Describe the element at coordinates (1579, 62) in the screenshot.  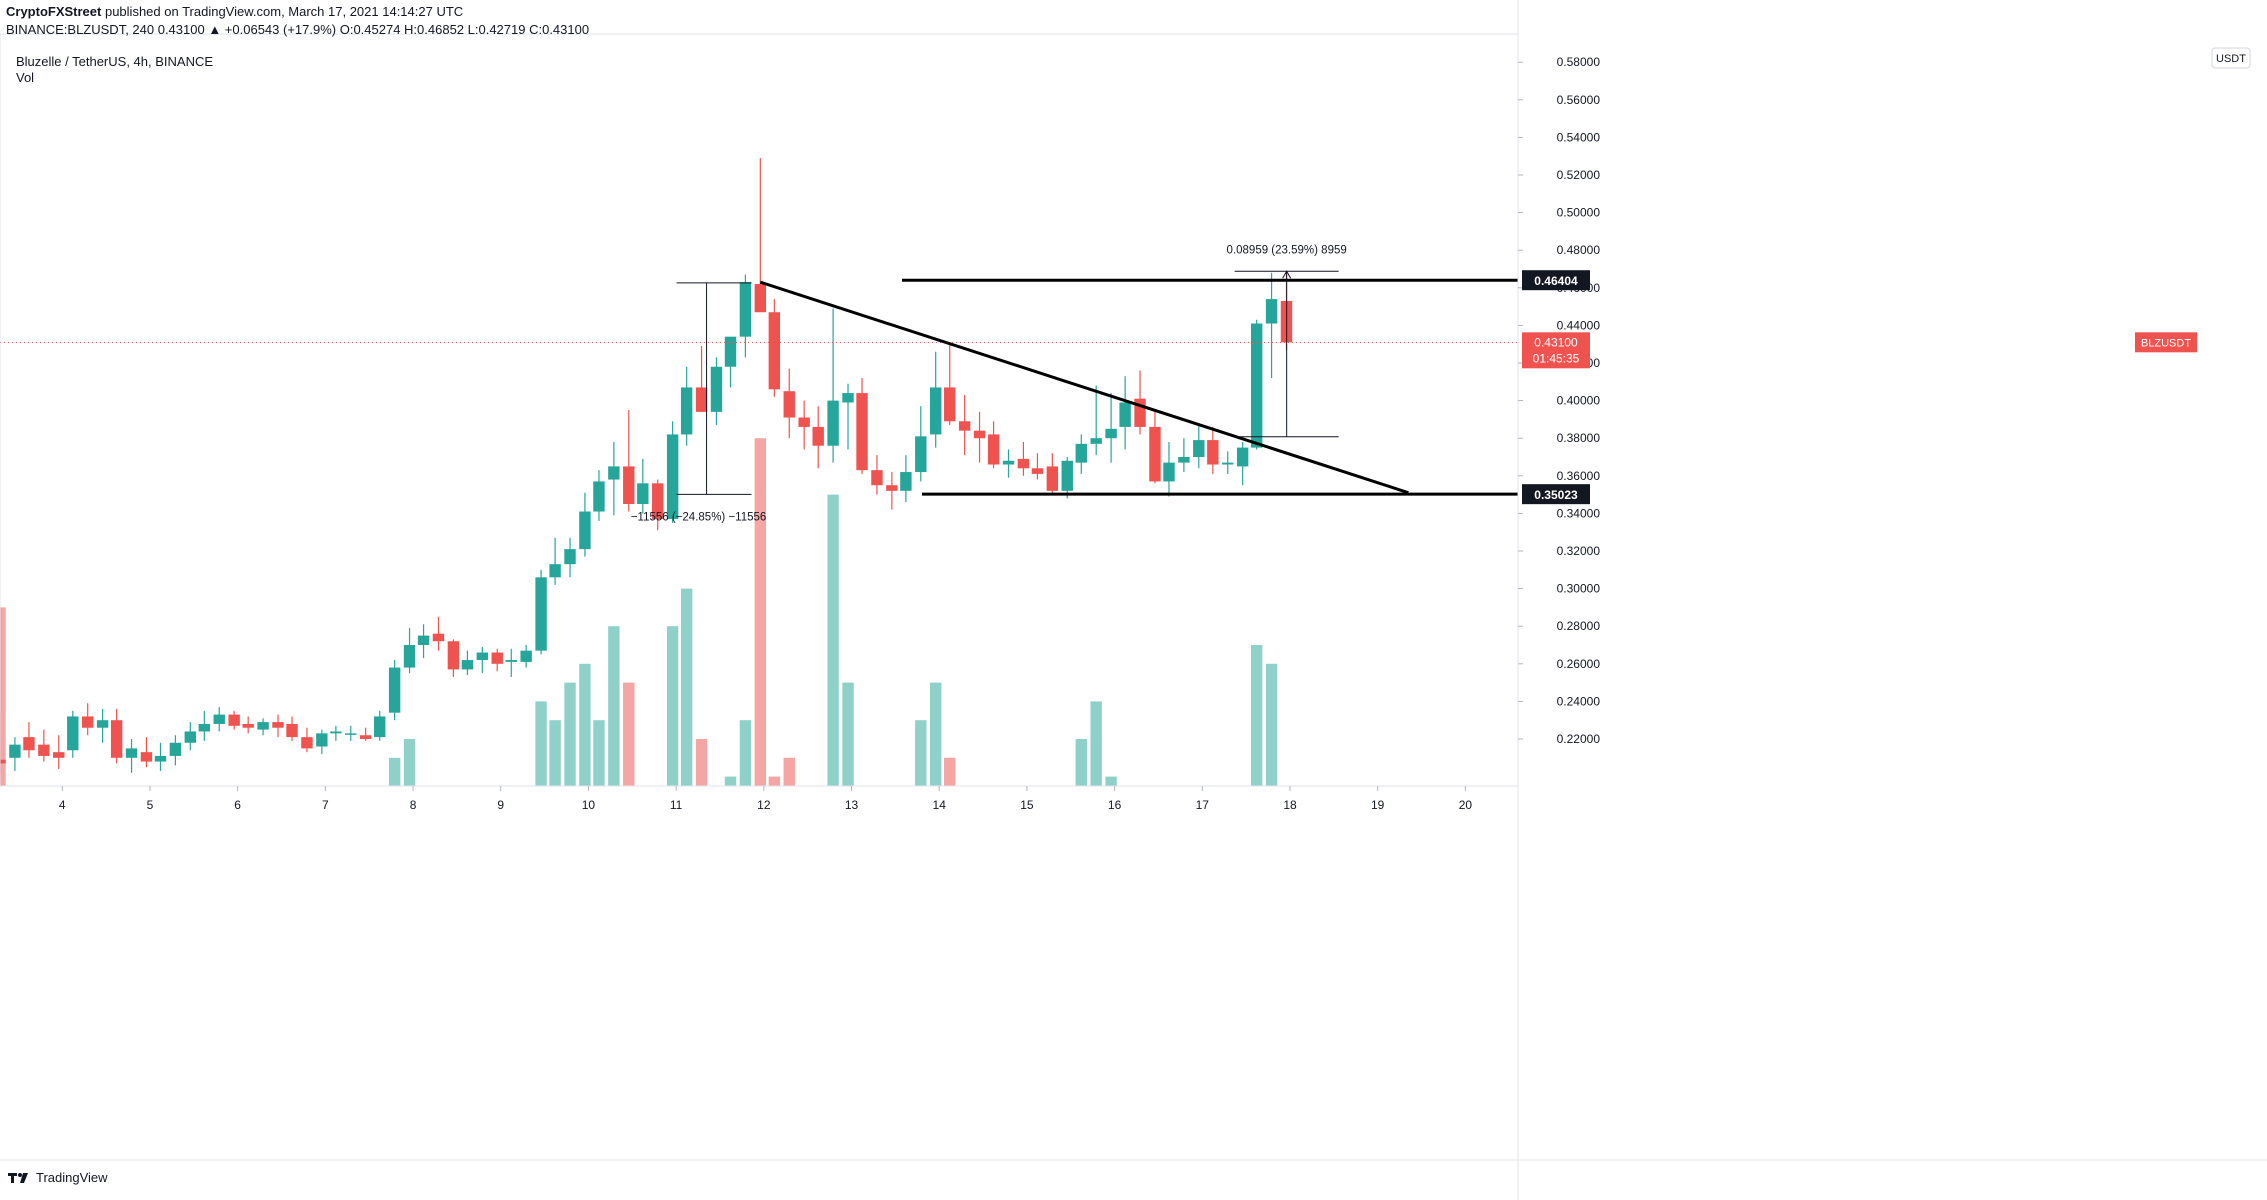
I see `price-tick-label: 0.58000` at that location.